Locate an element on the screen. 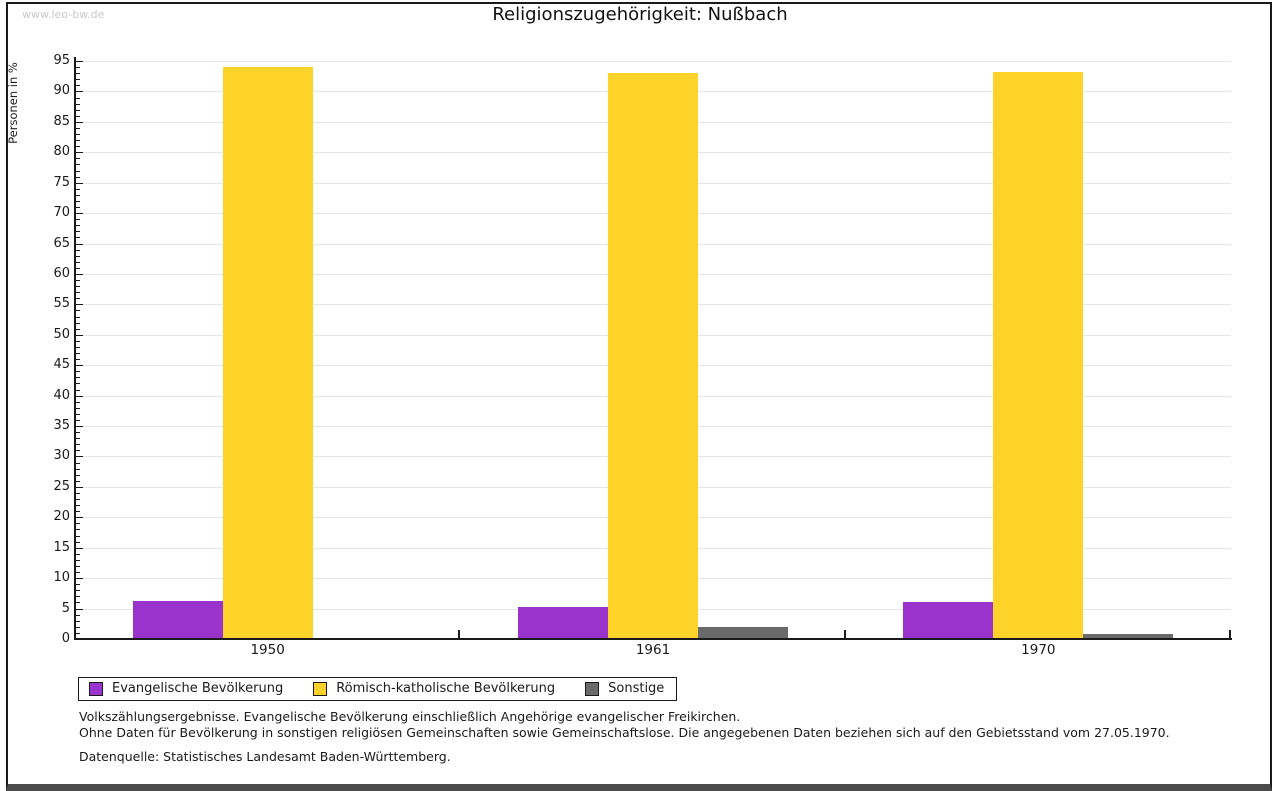 Image resolution: width=1280 pixels, height=791 pixels. legend-item-roemisch-katholische-bevoelkerung: Römisch-katholische Bevölkerung is located at coordinates (434, 688).